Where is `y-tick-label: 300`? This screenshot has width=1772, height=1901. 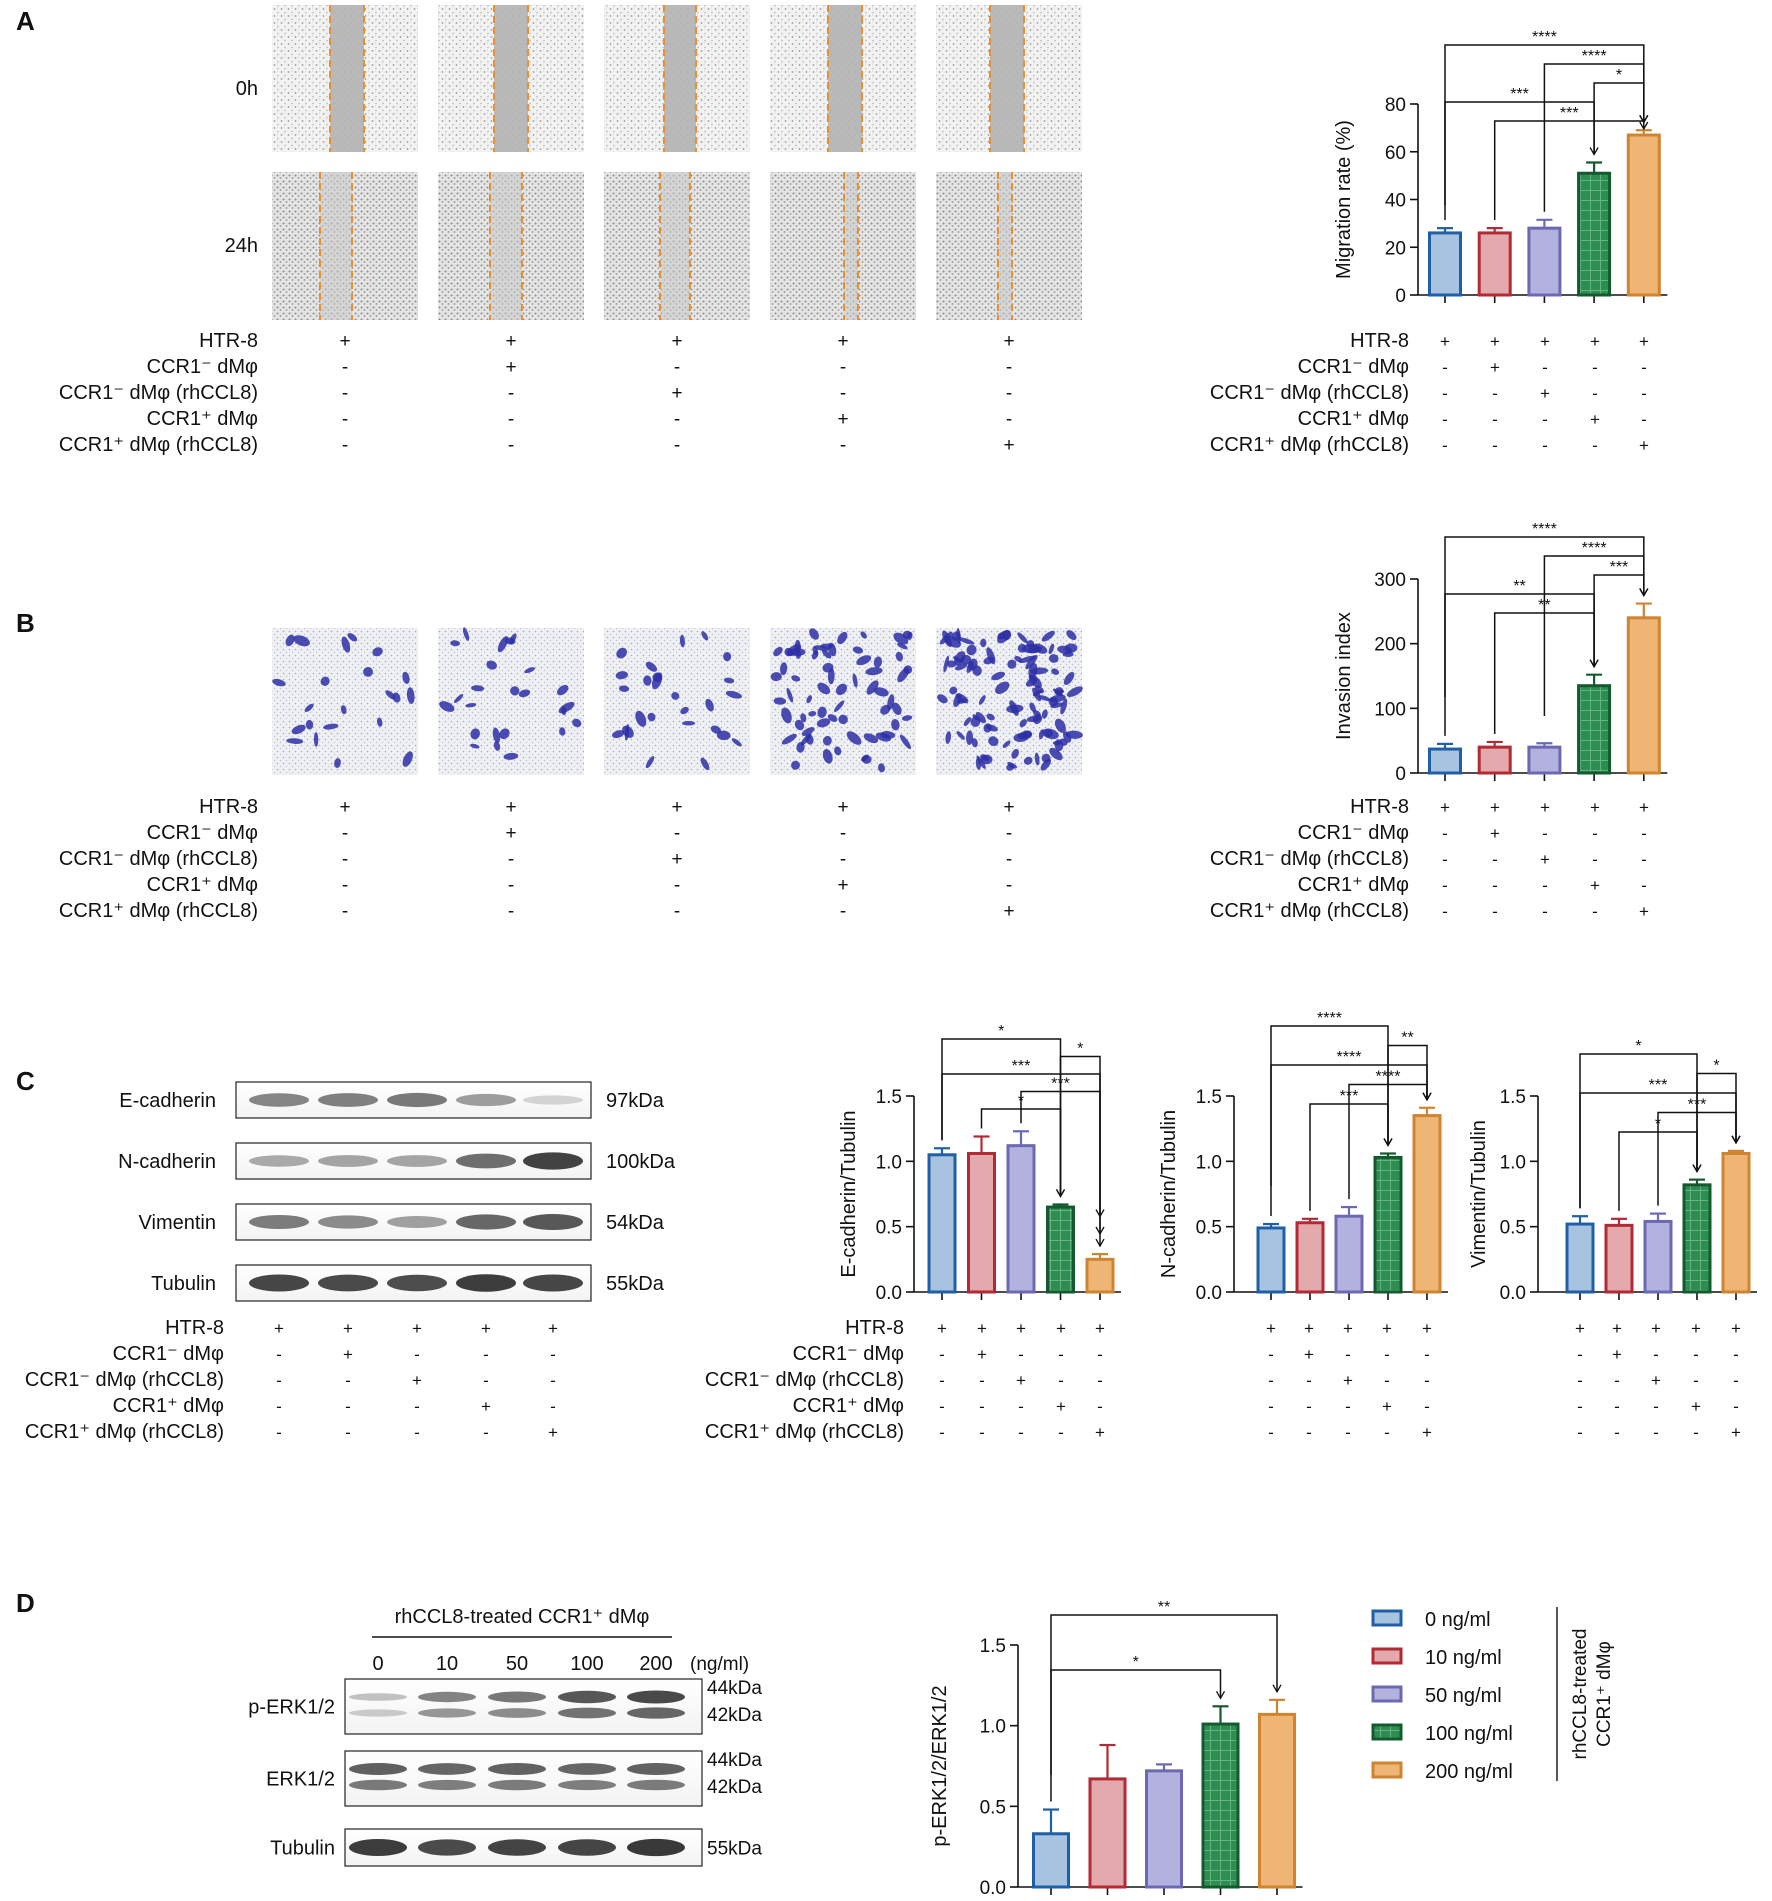
y-tick-label: 300 is located at coordinates (1390, 580).